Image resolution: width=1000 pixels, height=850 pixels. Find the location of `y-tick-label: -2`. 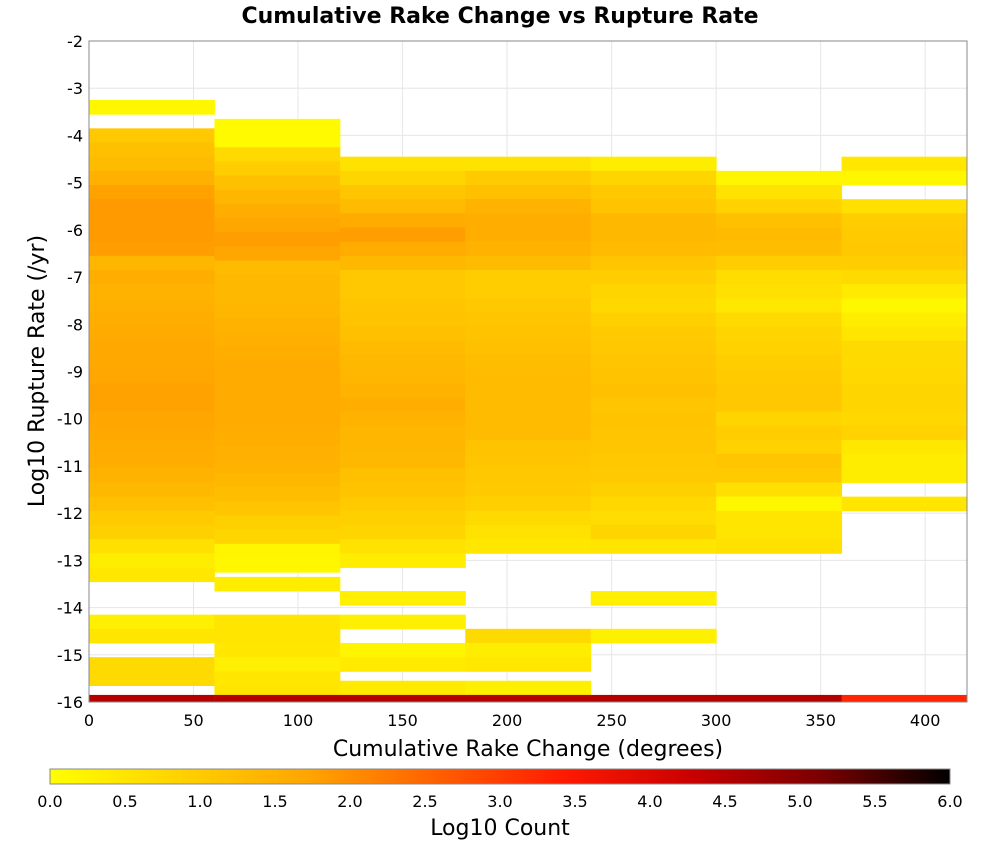

y-tick-label: -2 is located at coordinates (75, 41).